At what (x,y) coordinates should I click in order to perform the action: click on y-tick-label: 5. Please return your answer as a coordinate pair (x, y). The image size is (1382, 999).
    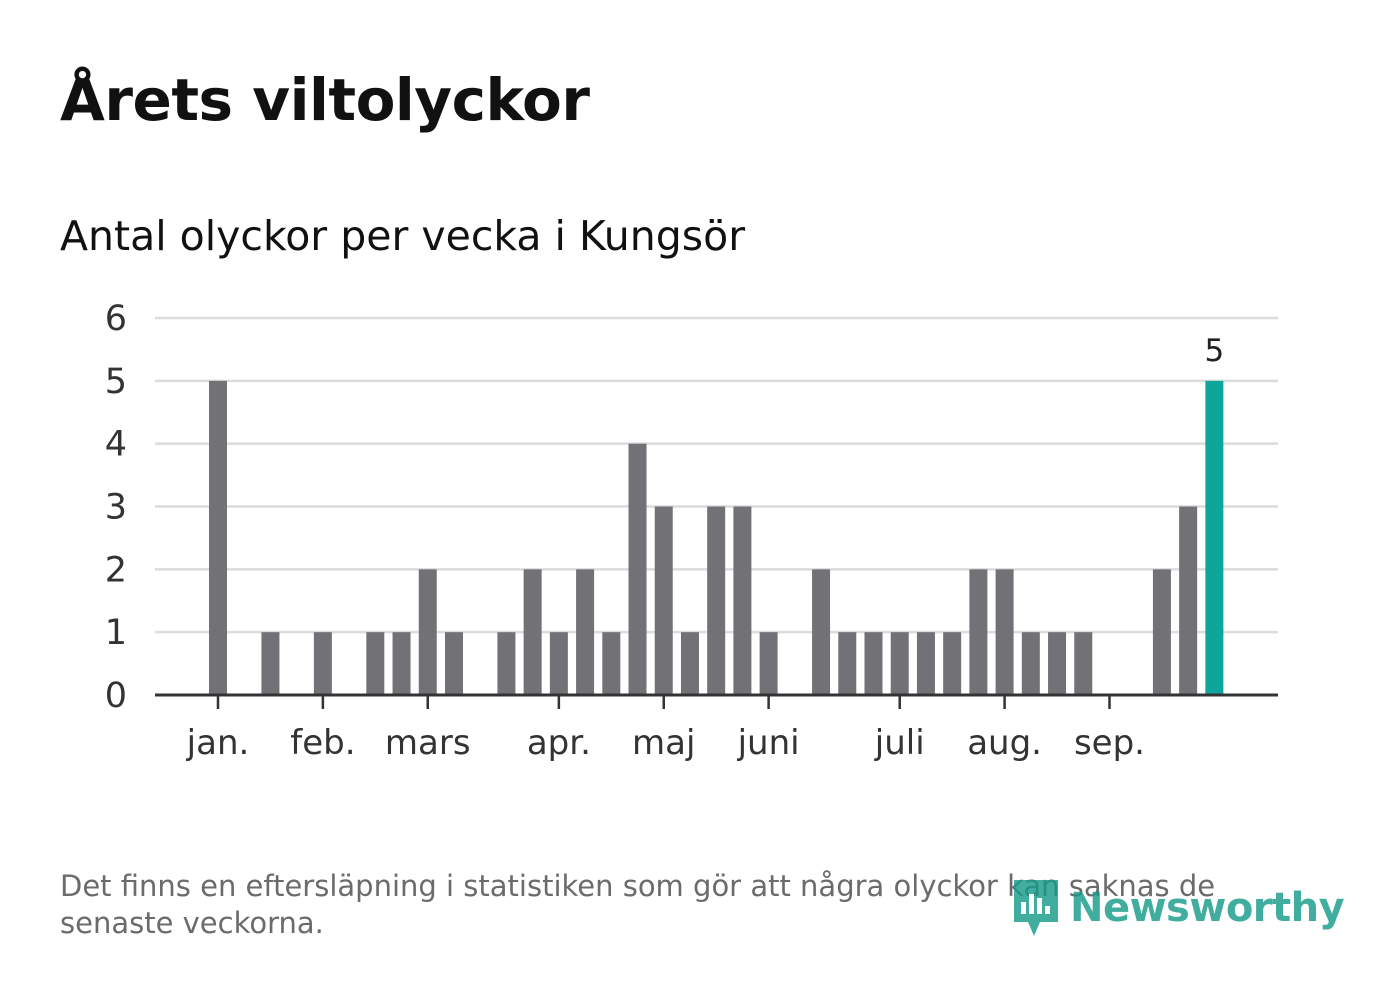
    Looking at the image, I should click on (116, 382).